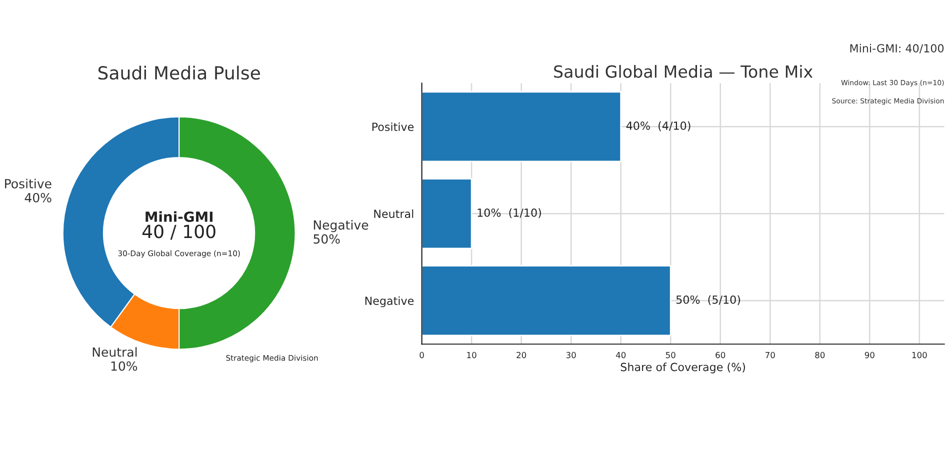 This screenshot has width=950, height=457. I want to click on x-tick-label: 20, so click(521, 355).